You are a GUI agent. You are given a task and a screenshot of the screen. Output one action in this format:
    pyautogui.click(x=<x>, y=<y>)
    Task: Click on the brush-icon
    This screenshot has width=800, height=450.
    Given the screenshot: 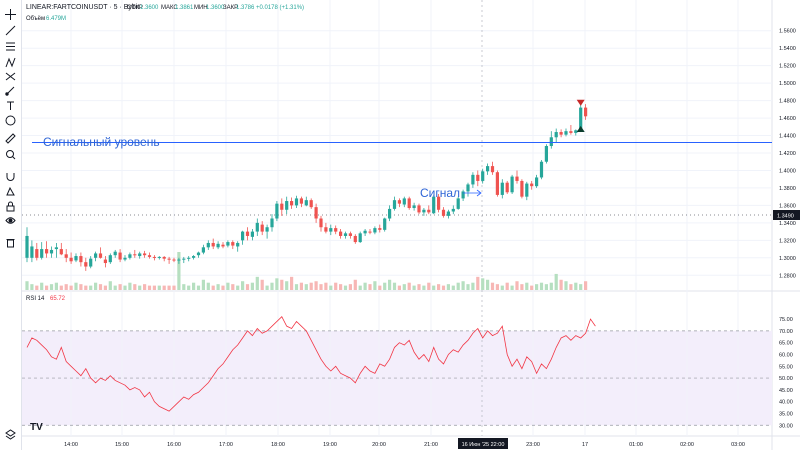 What is the action you would take?
    pyautogui.click(x=10, y=90)
    